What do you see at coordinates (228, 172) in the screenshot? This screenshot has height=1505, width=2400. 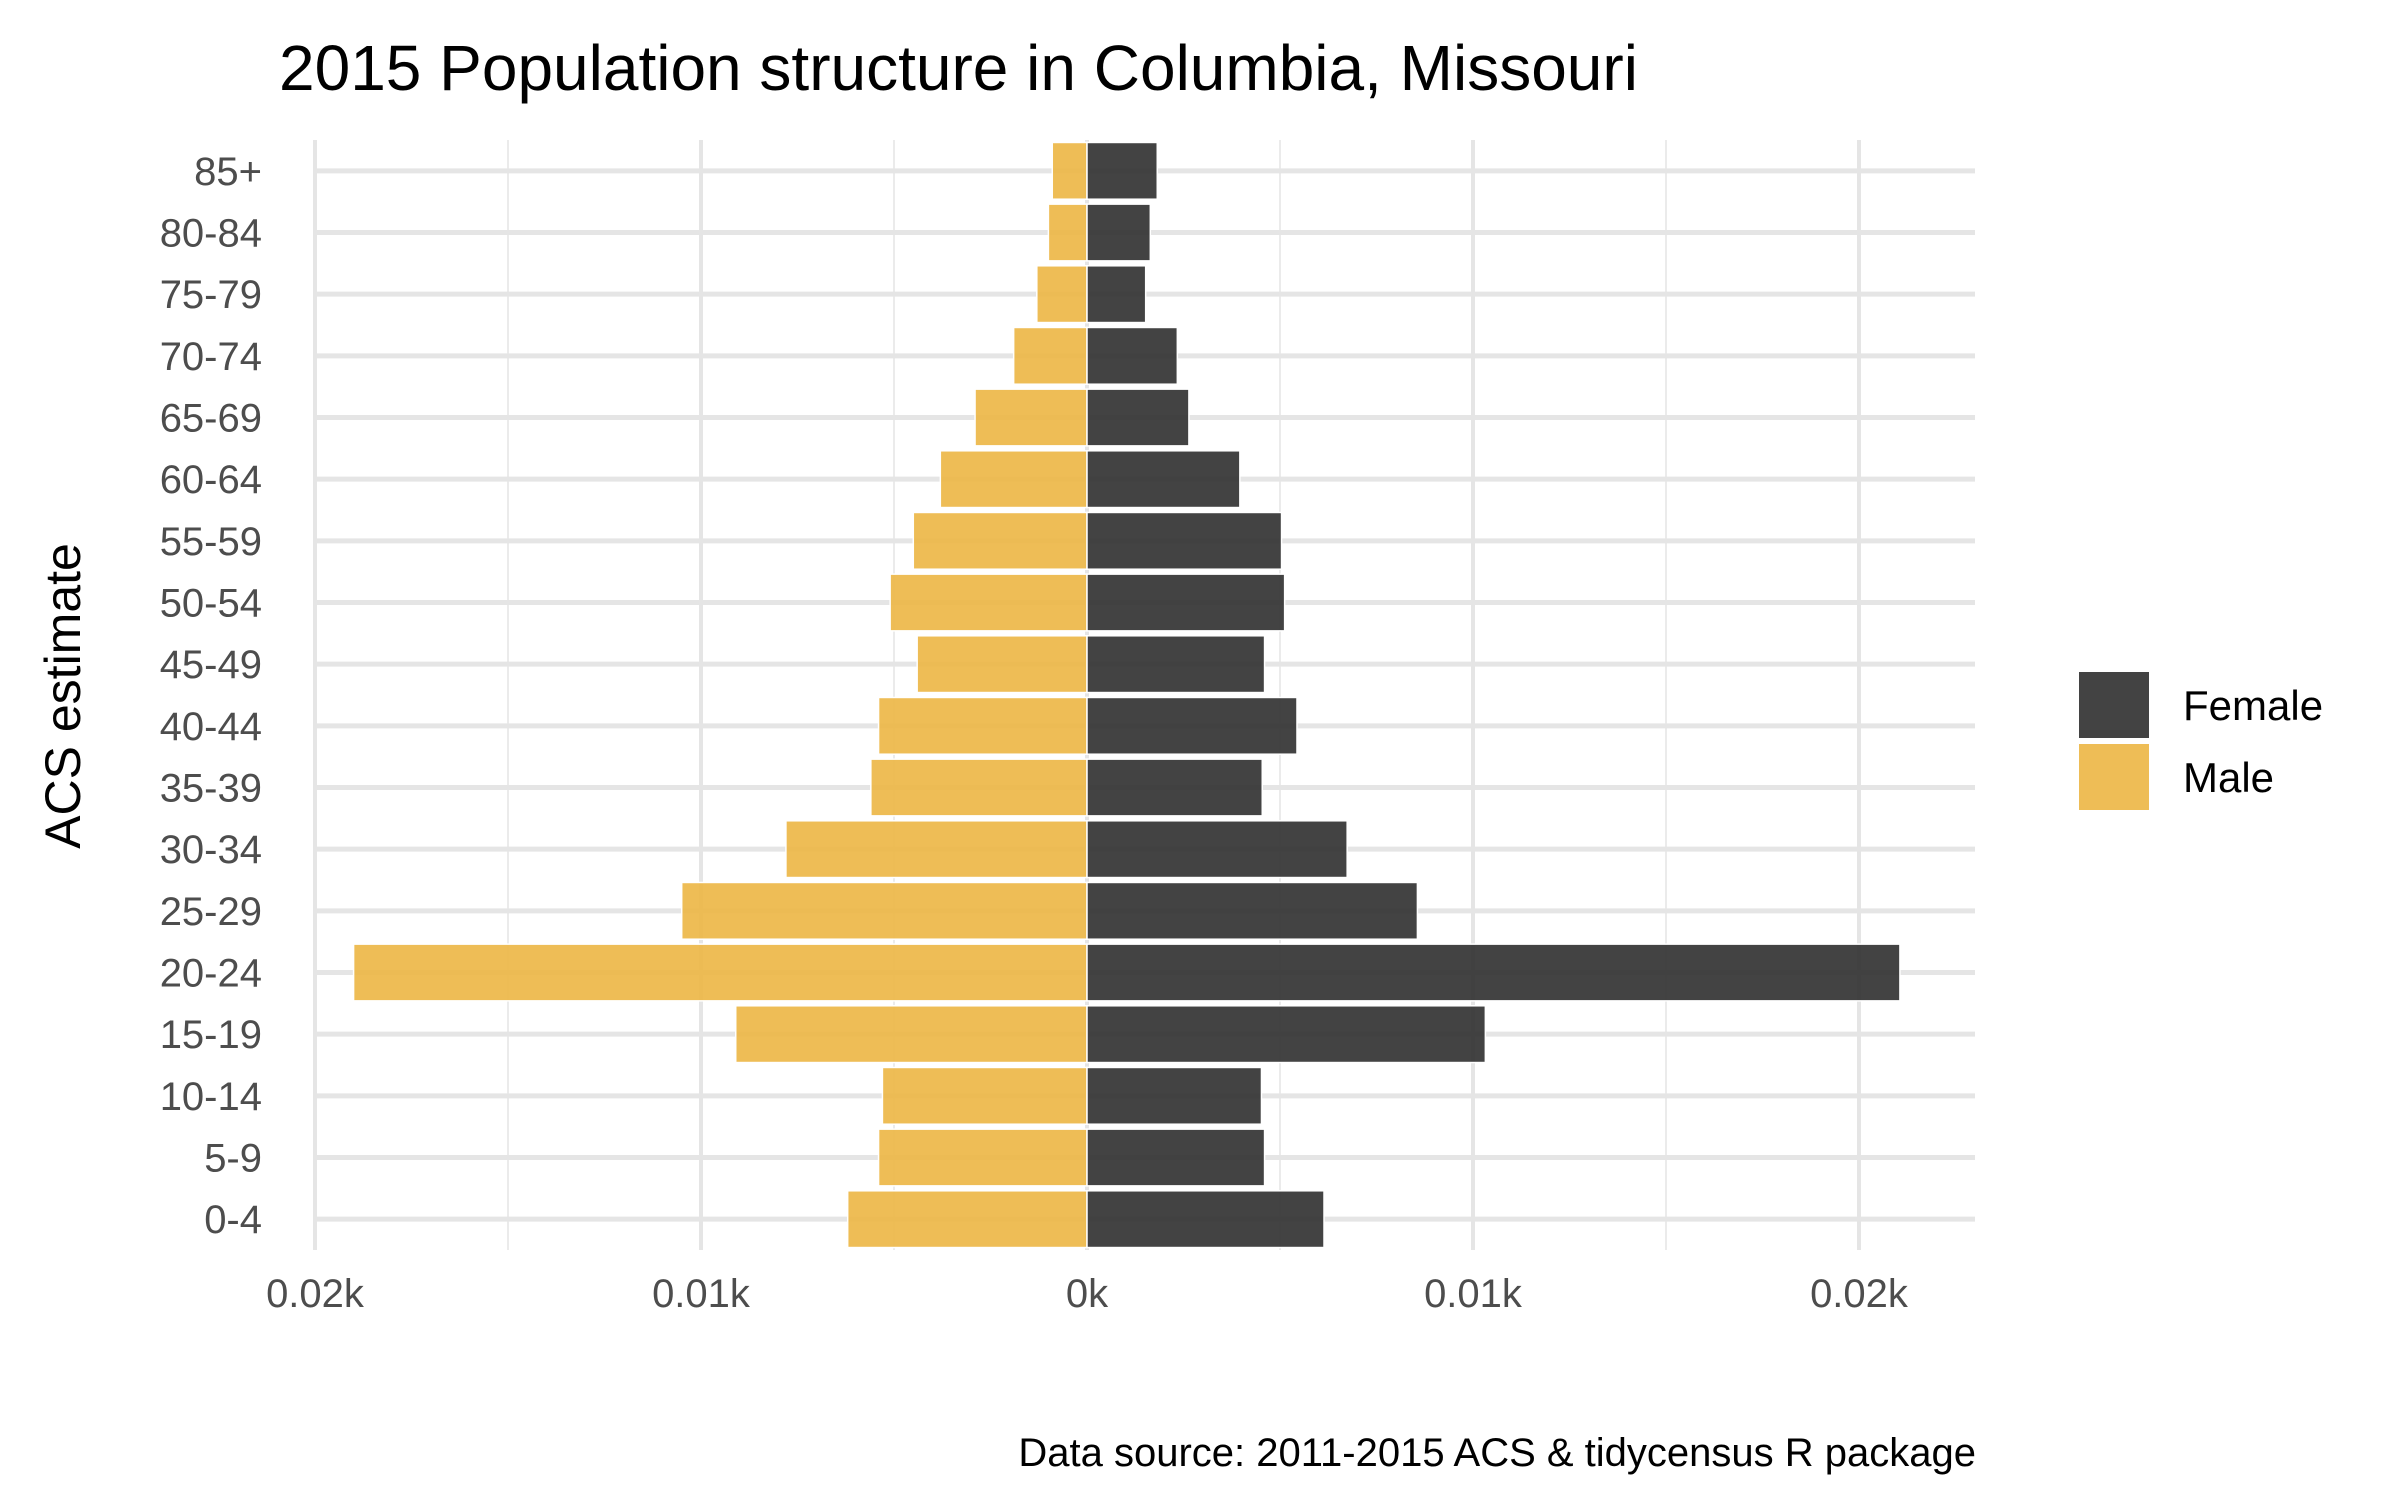 I see `y-tick-label: 85+` at bounding box center [228, 172].